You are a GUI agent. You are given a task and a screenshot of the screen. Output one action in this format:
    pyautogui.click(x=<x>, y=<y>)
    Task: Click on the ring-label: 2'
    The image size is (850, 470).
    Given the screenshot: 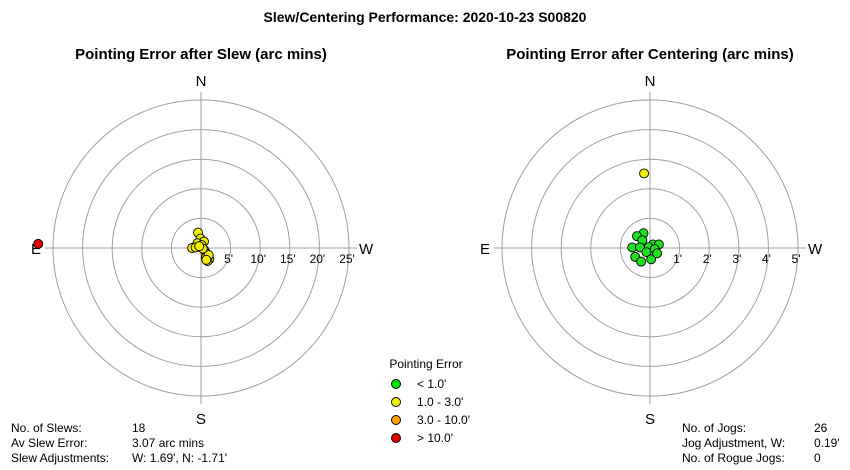 What is the action you would take?
    pyautogui.click(x=707, y=259)
    